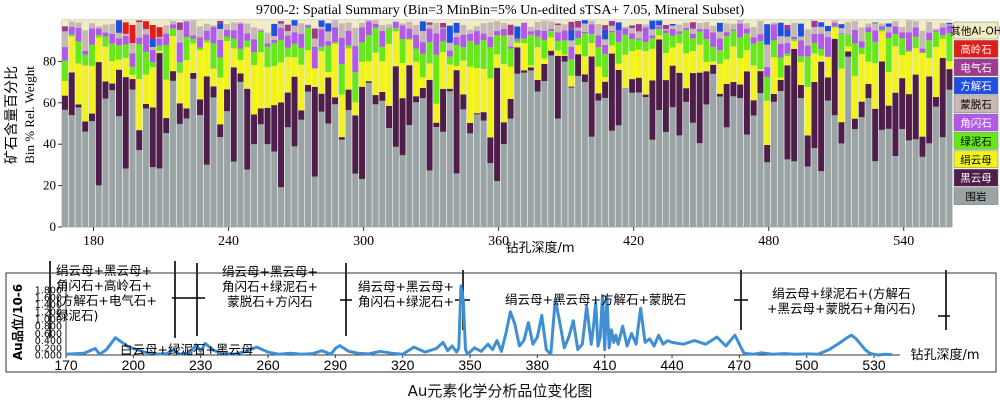 The image size is (1000, 404). What do you see at coordinates (672, 365) in the screenshot?
I see `bottom-x-tick-label: 440` at bounding box center [672, 365].